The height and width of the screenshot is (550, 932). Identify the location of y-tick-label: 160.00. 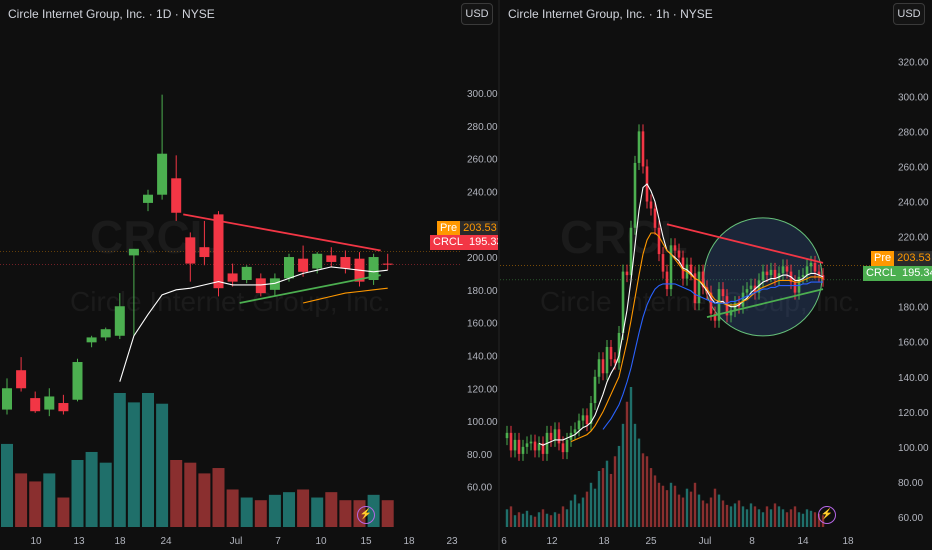
(913, 343).